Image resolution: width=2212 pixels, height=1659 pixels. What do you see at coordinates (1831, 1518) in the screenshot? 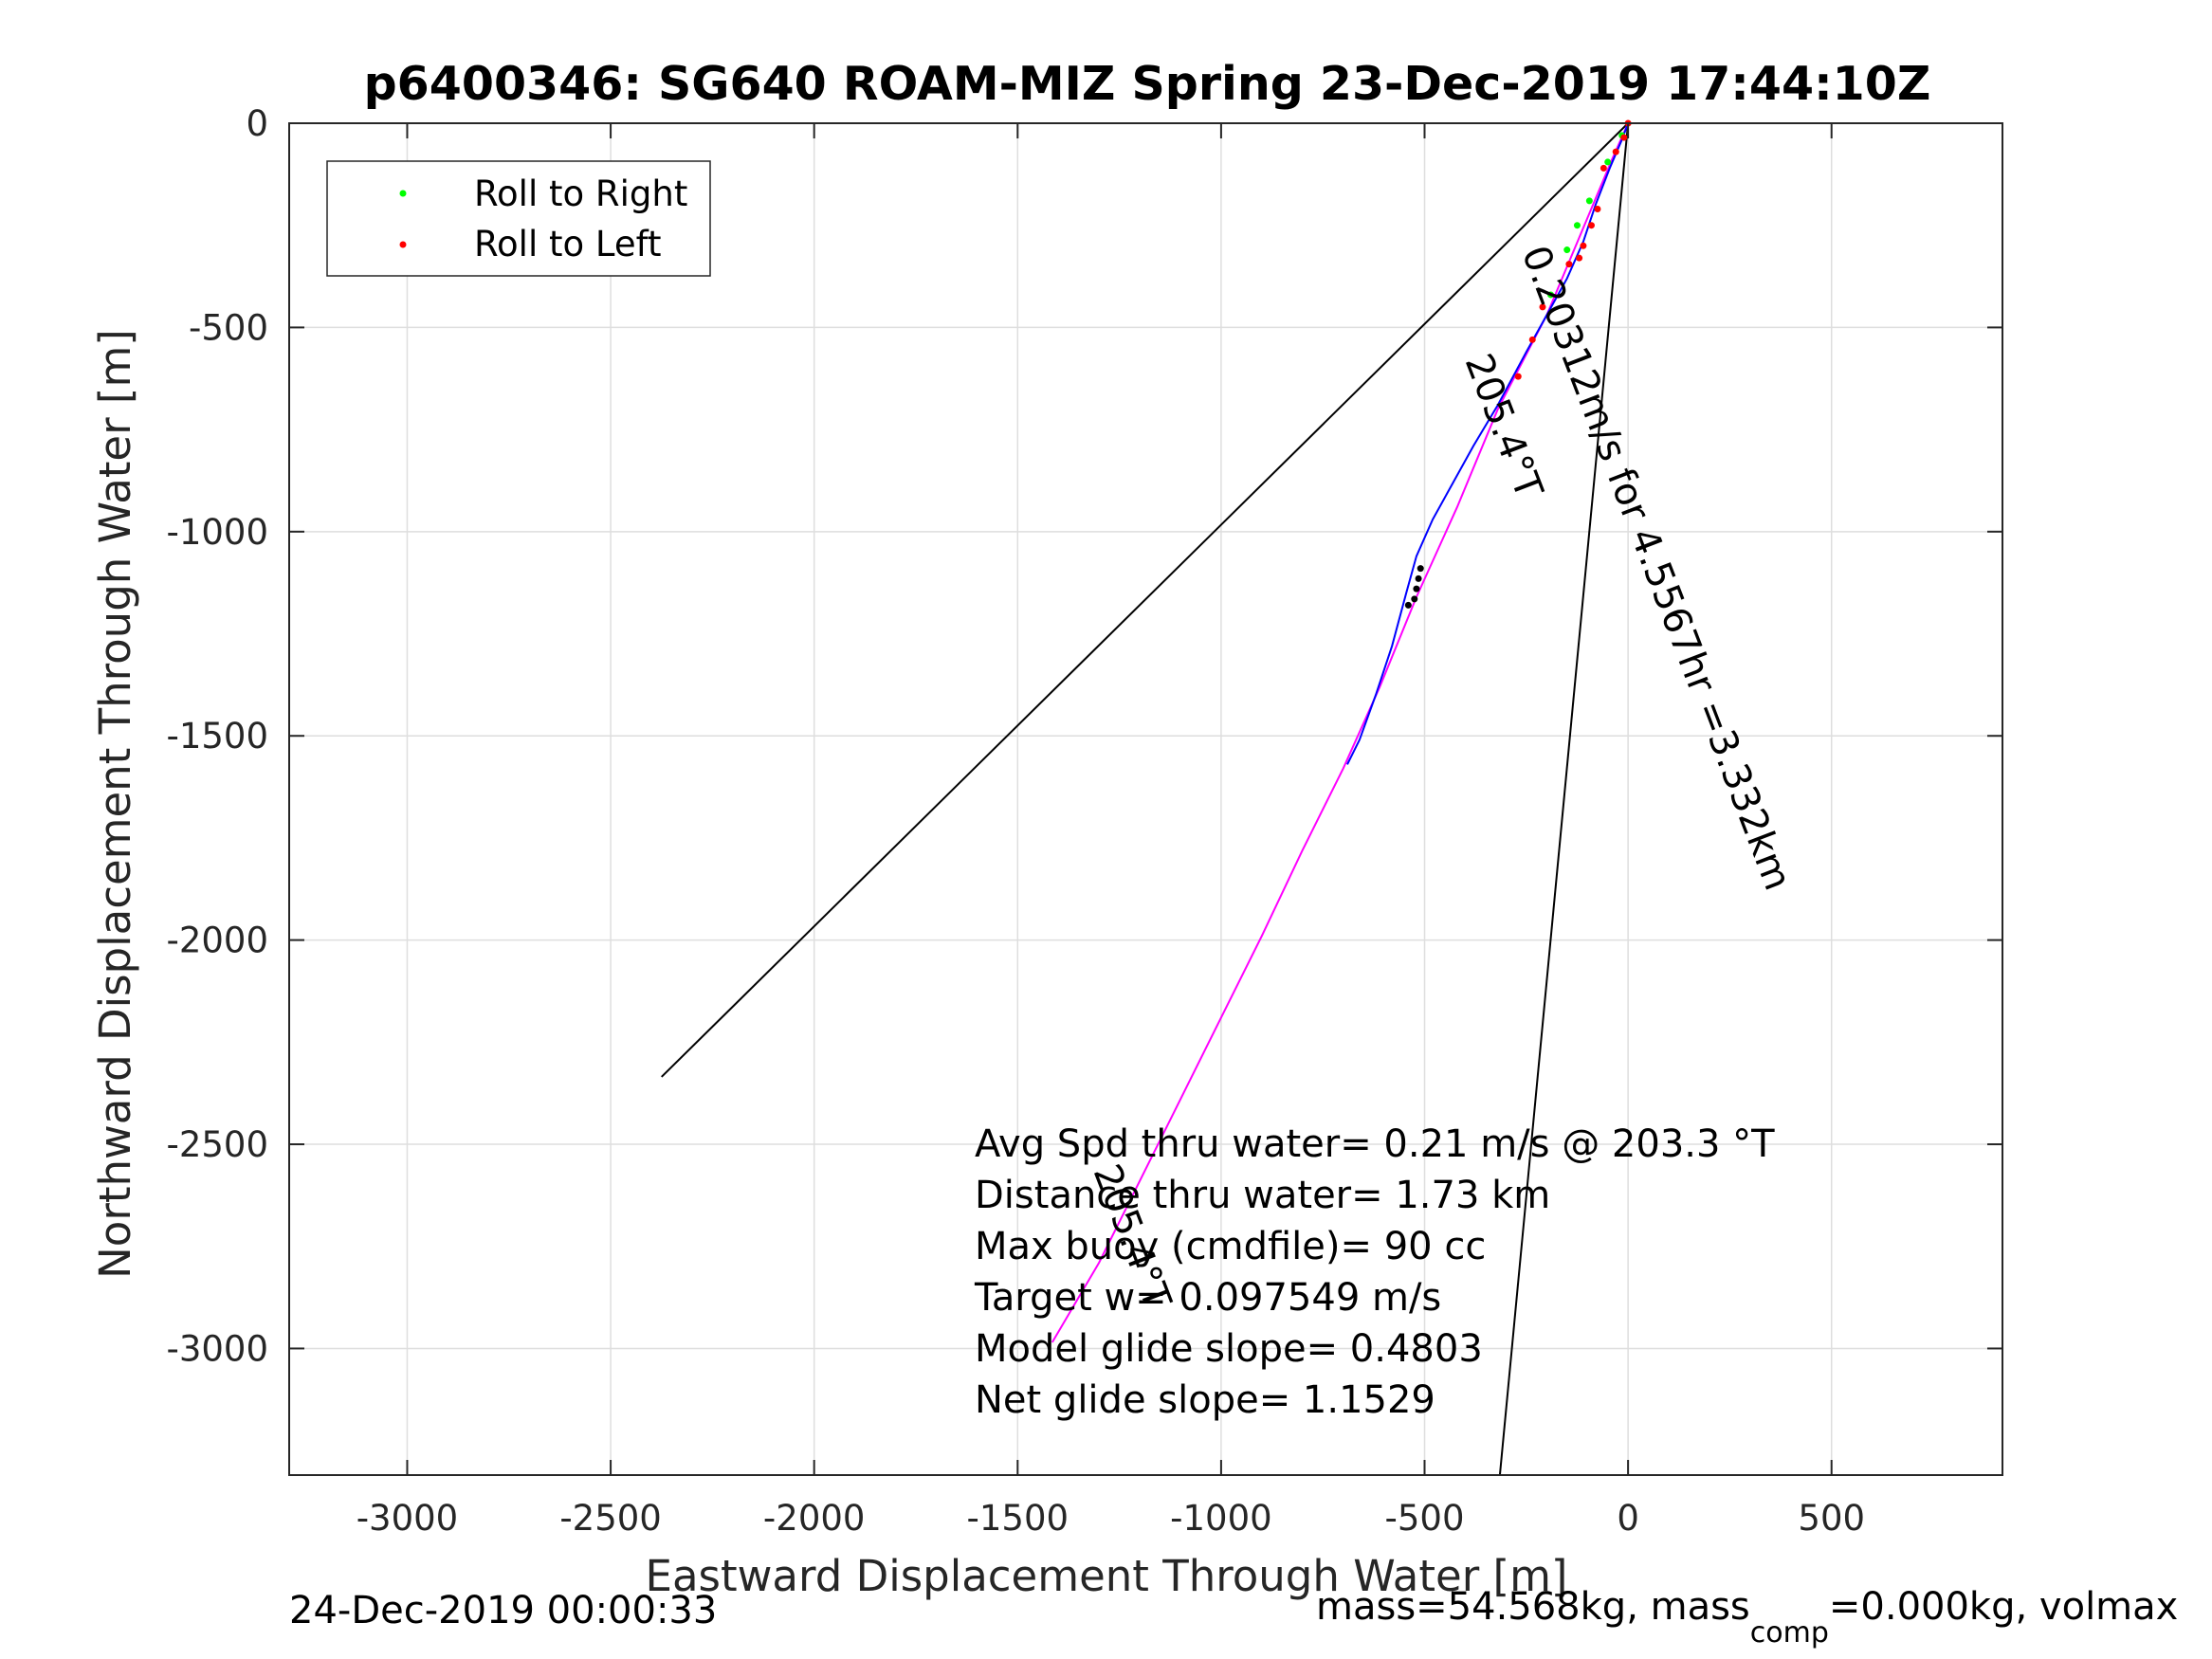
I see `x-tick-label: 500` at bounding box center [1831, 1518].